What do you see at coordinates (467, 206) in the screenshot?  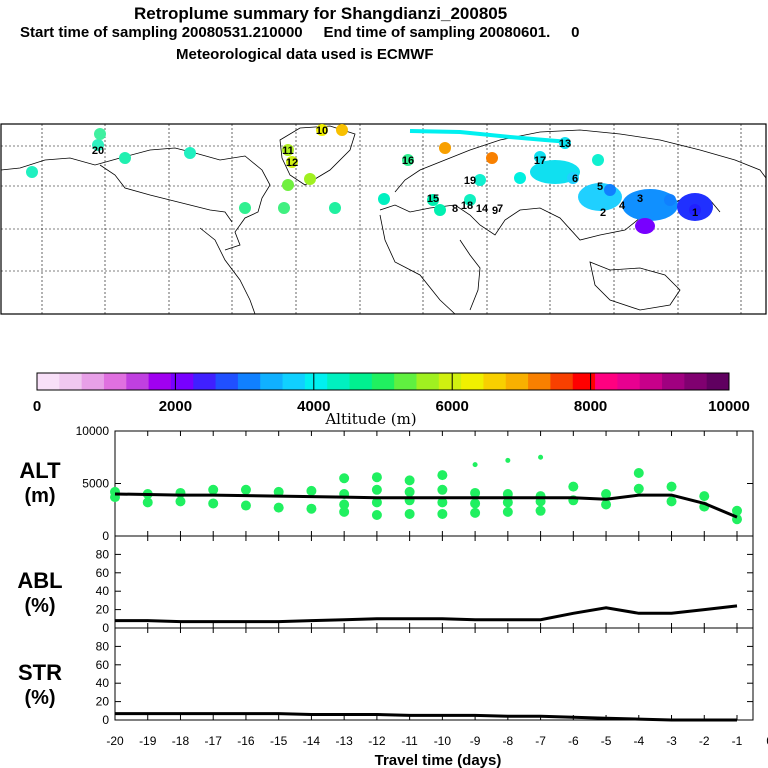 I see `map-day-marker: 18` at bounding box center [467, 206].